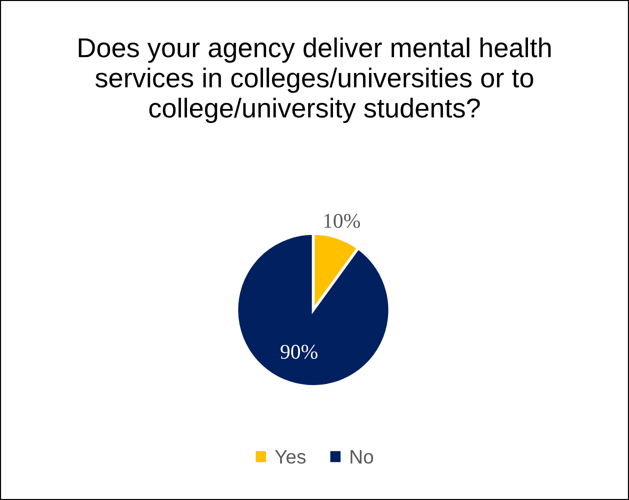  What do you see at coordinates (314, 81) in the screenshot?
I see `chart-title: Does your agency deliver mental health services in colleges/universities or to college/university students?` at bounding box center [314, 81].